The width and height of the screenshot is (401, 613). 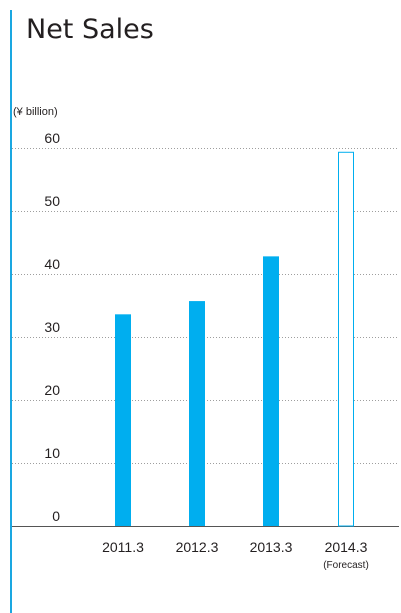 I want to click on y-tick-label: 10, so click(x=52, y=453).